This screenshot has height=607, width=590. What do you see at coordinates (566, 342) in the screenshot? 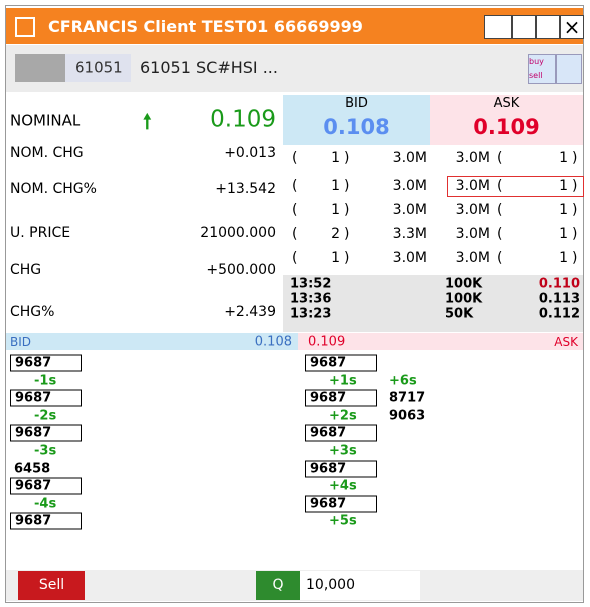
I see `ask-bar-label: ASK` at bounding box center [566, 342].